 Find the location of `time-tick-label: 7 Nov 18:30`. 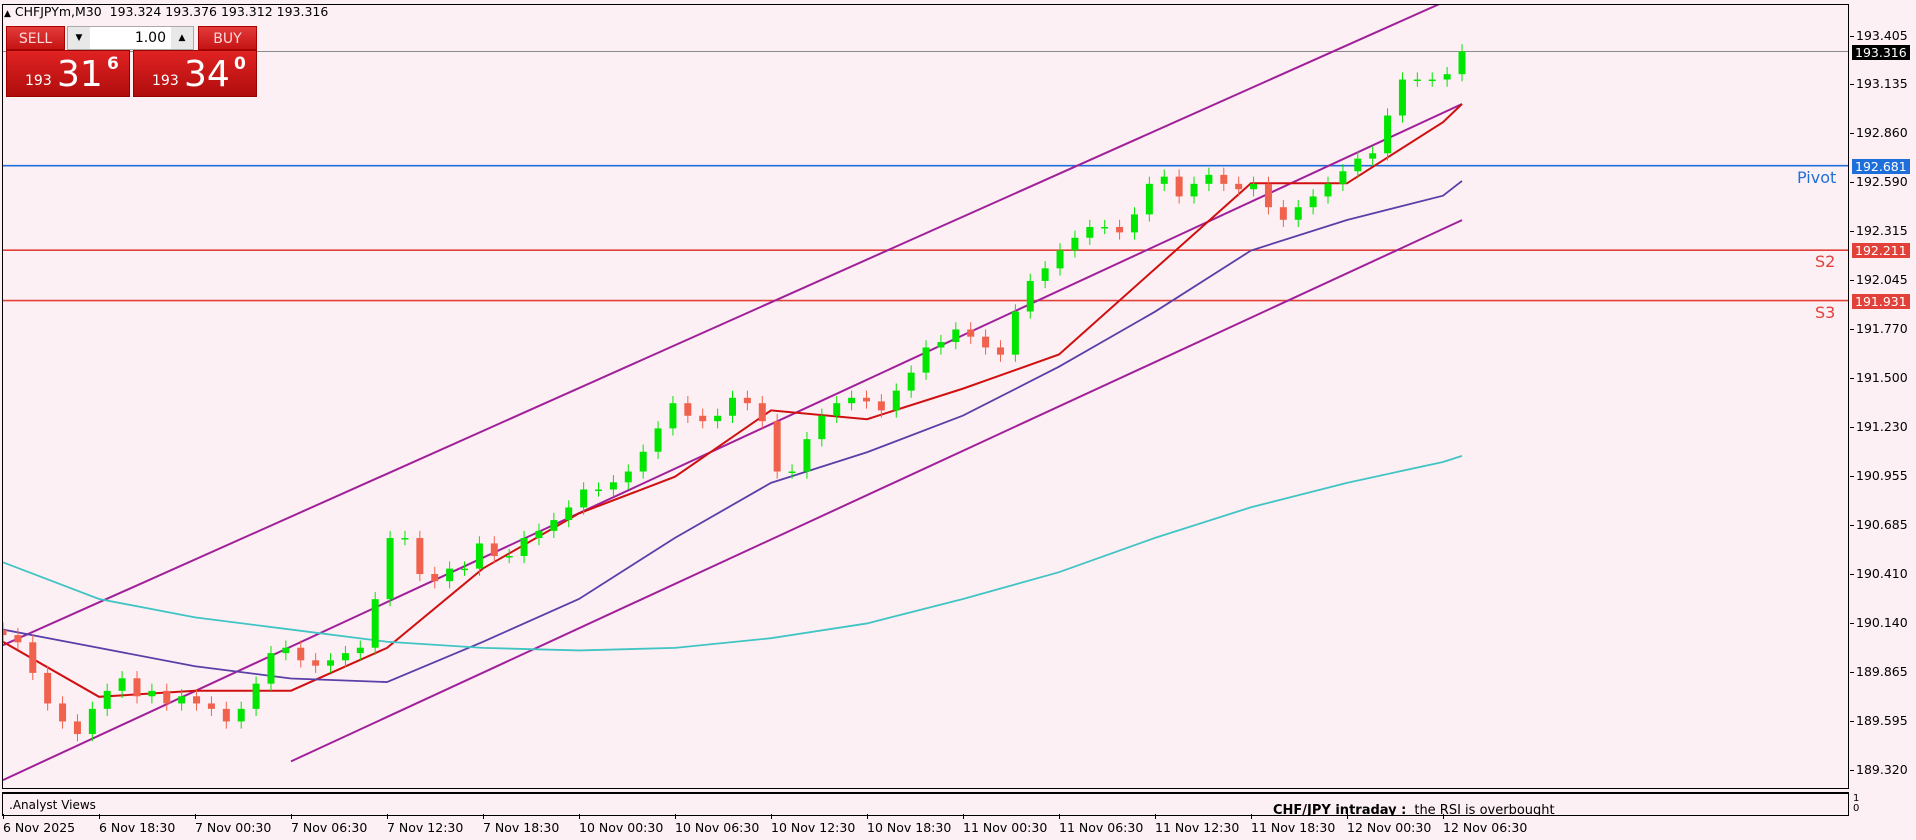

time-tick-label: 7 Nov 18:30 is located at coordinates (521, 824).